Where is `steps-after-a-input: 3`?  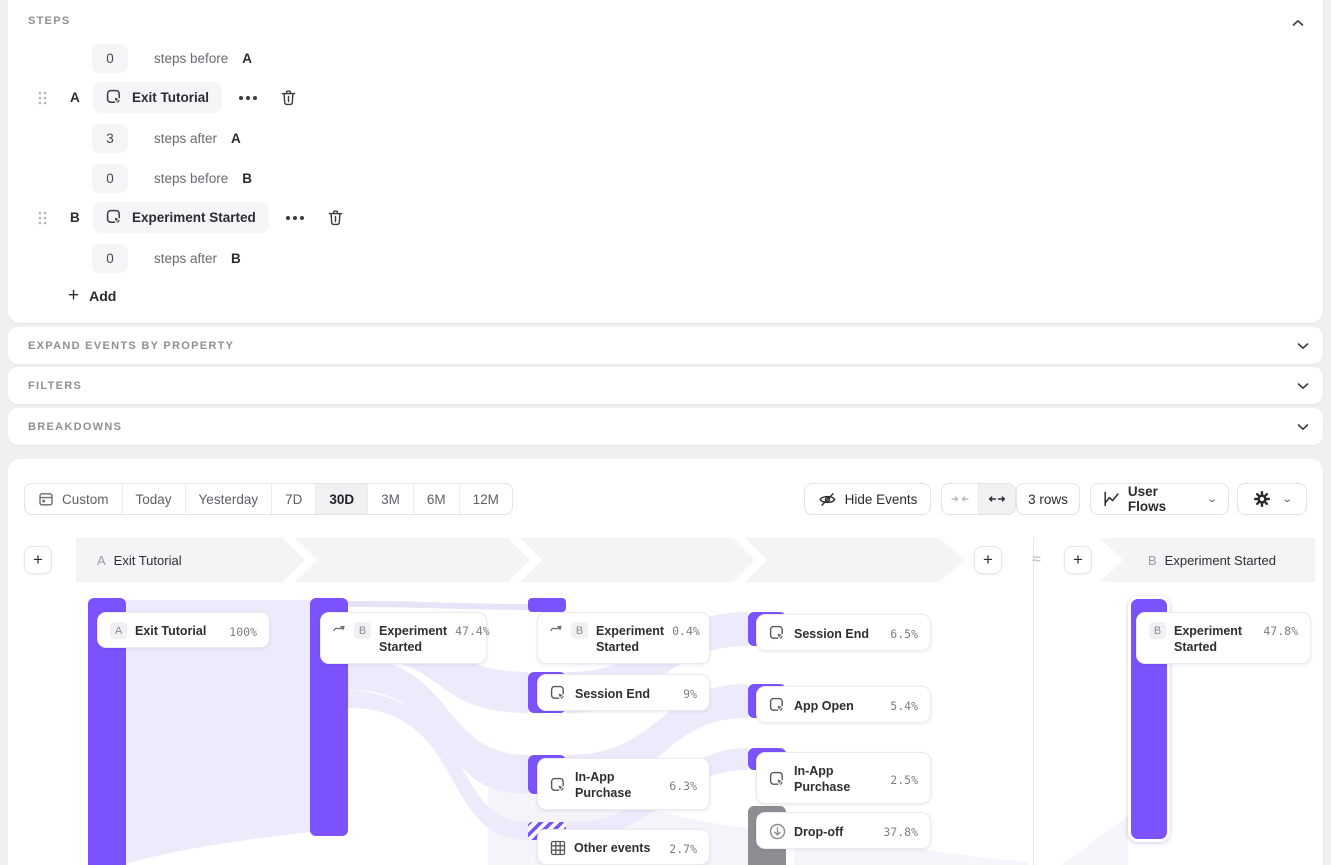
steps-after-a-input: 3 is located at coordinates (110, 138).